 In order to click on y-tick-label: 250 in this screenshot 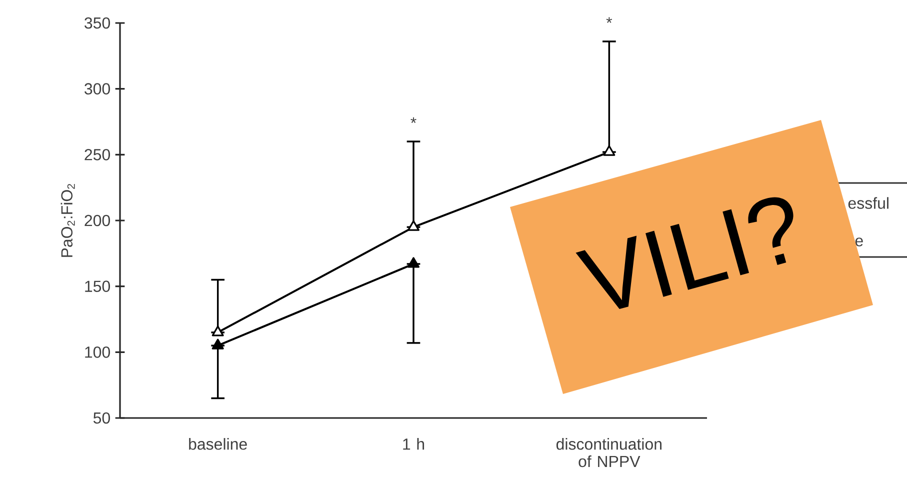, I will do `click(97, 154)`.